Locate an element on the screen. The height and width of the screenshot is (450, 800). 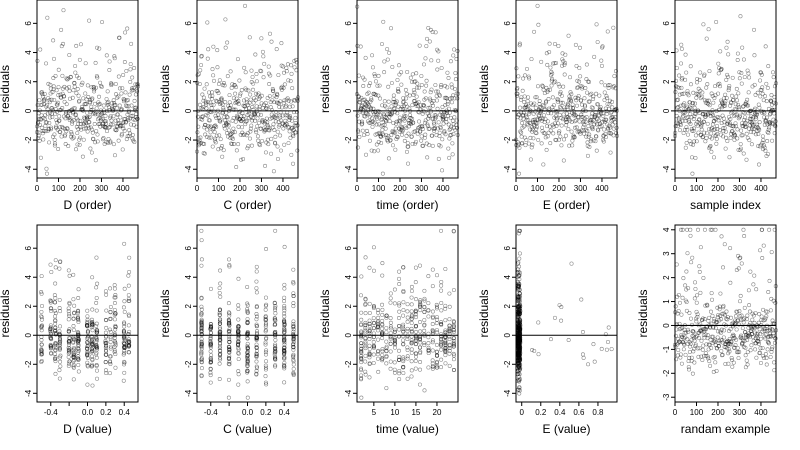
x-tick-label: 300 is located at coordinates (581, 188).